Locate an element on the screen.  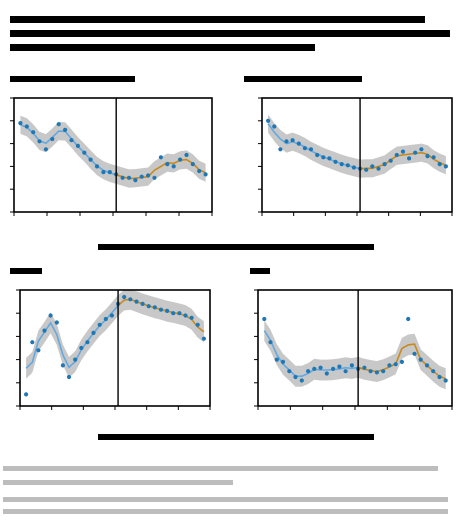
panel-header-bottom-left is located at coordinates (26, 271).